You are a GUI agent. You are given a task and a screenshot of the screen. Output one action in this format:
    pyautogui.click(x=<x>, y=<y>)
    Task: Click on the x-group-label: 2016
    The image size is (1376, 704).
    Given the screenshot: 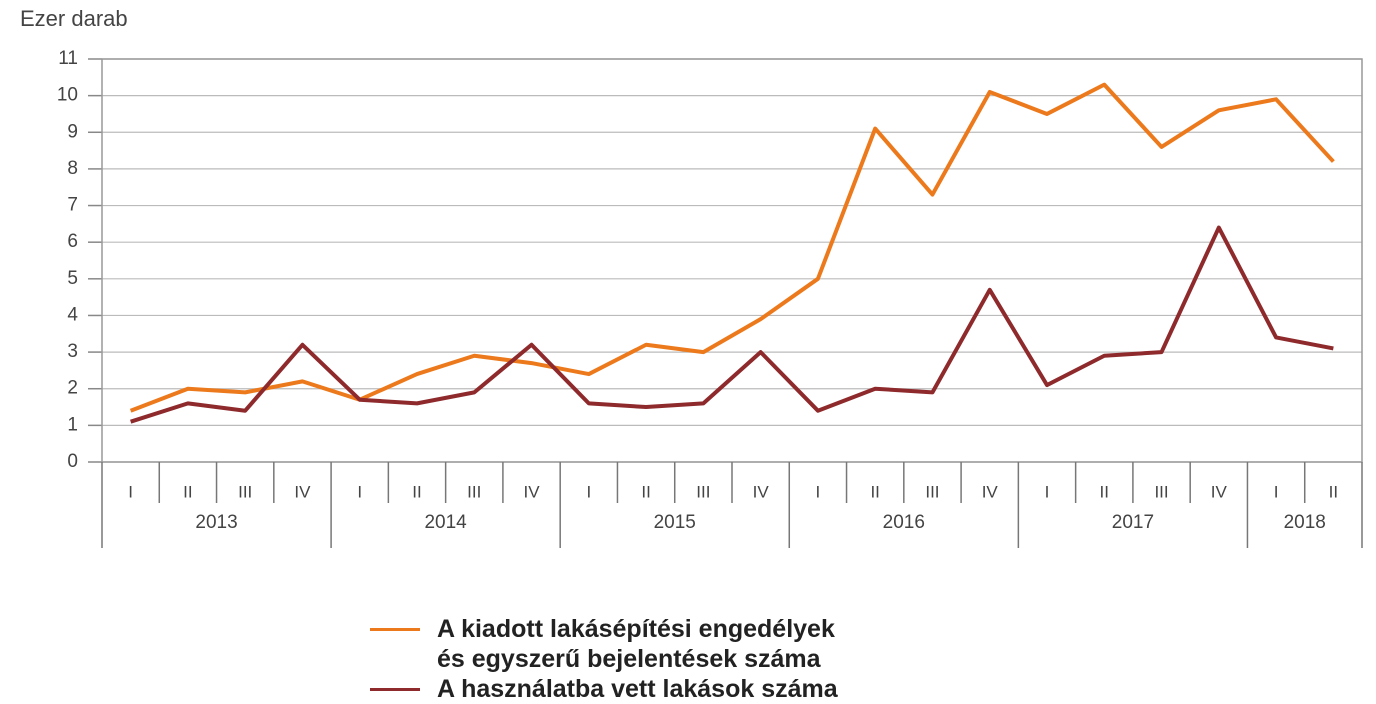 What is the action you would take?
    pyautogui.click(x=904, y=522)
    